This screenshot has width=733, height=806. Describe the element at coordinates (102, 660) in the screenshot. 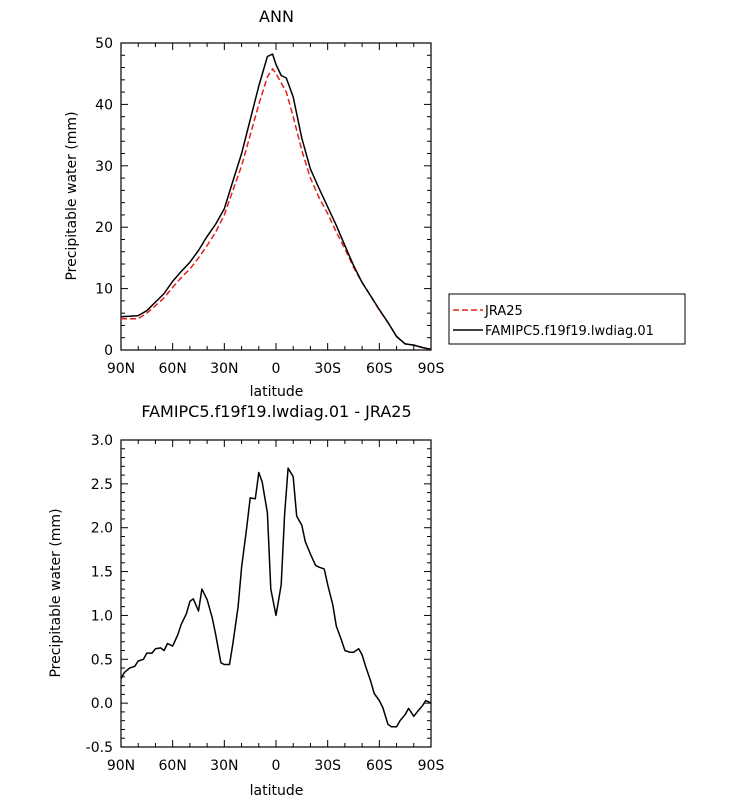

I see `y-tick-label: 0.5` at that location.